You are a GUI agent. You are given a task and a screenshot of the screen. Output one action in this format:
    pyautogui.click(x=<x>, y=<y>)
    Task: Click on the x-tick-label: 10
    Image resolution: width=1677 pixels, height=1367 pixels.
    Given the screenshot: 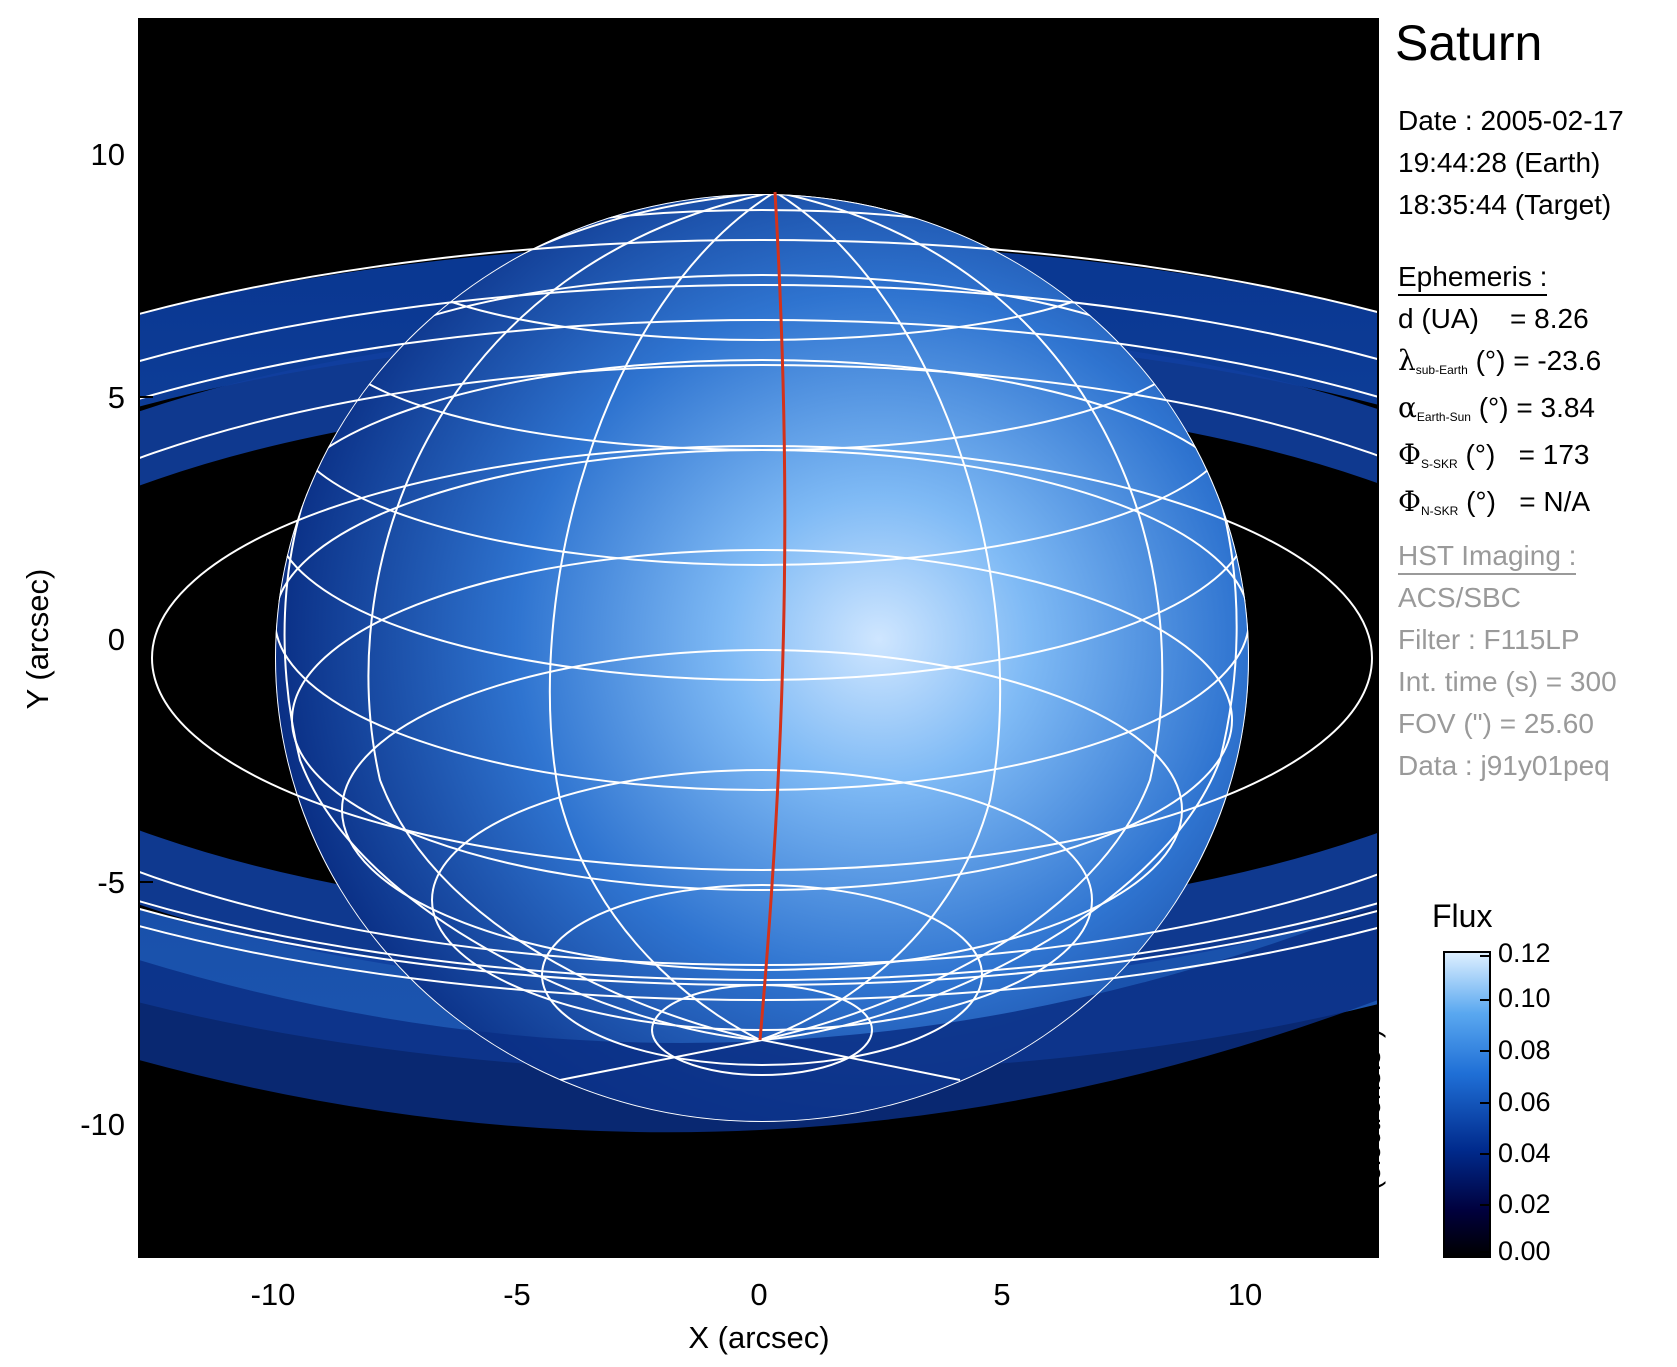 What is the action you would take?
    pyautogui.click(x=1245, y=1294)
    